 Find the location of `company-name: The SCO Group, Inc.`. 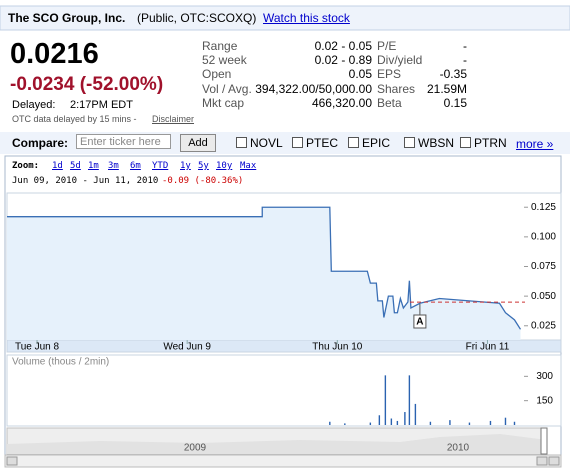

company-name: The SCO Group, Inc. is located at coordinates (67, 18).